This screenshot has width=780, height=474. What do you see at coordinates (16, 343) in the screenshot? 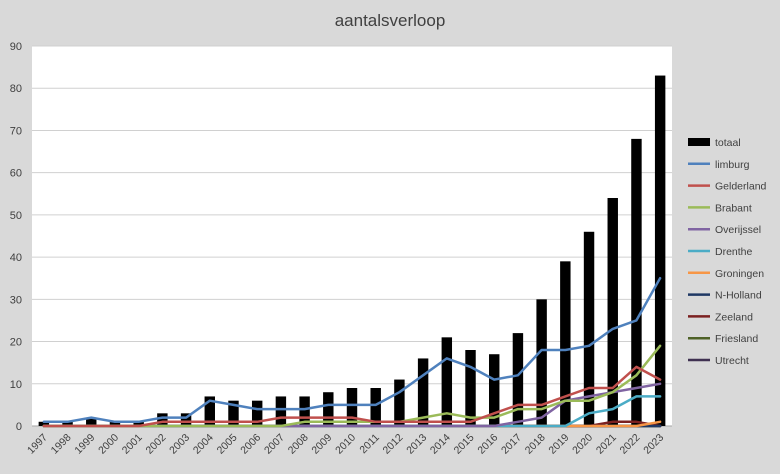
I see `y-tick-label: 20` at bounding box center [16, 343].